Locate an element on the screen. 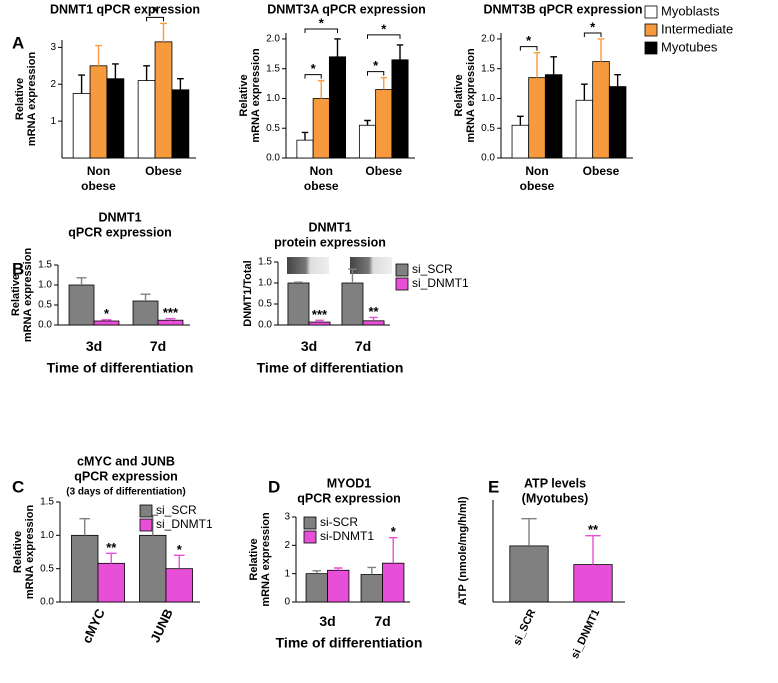 This screenshot has width=778, height=683. chart-title: ATP levels is located at coordinates (555, 483).